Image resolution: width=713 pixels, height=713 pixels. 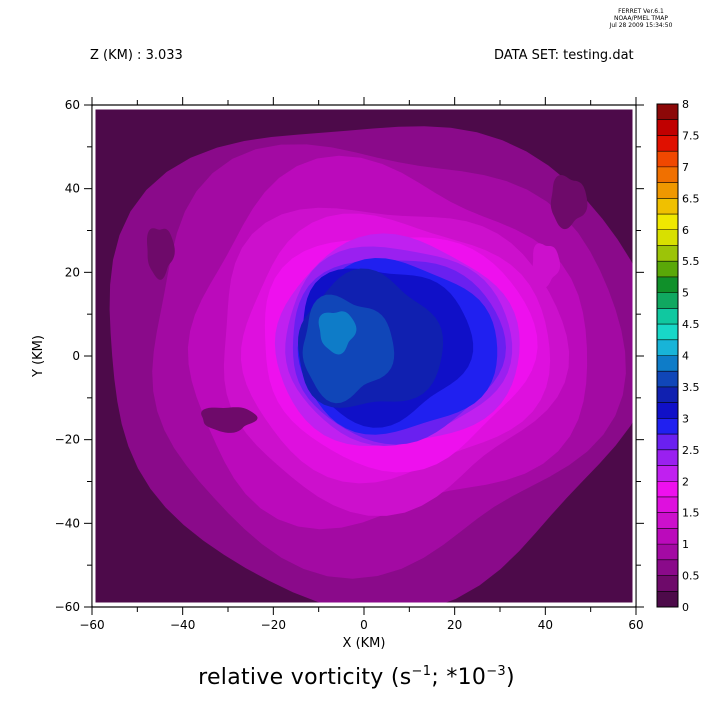 What do you see at coordinates (67, 440) in the screenshot?
I see `y-tick-label: −20` at bounding box center [67, 440].